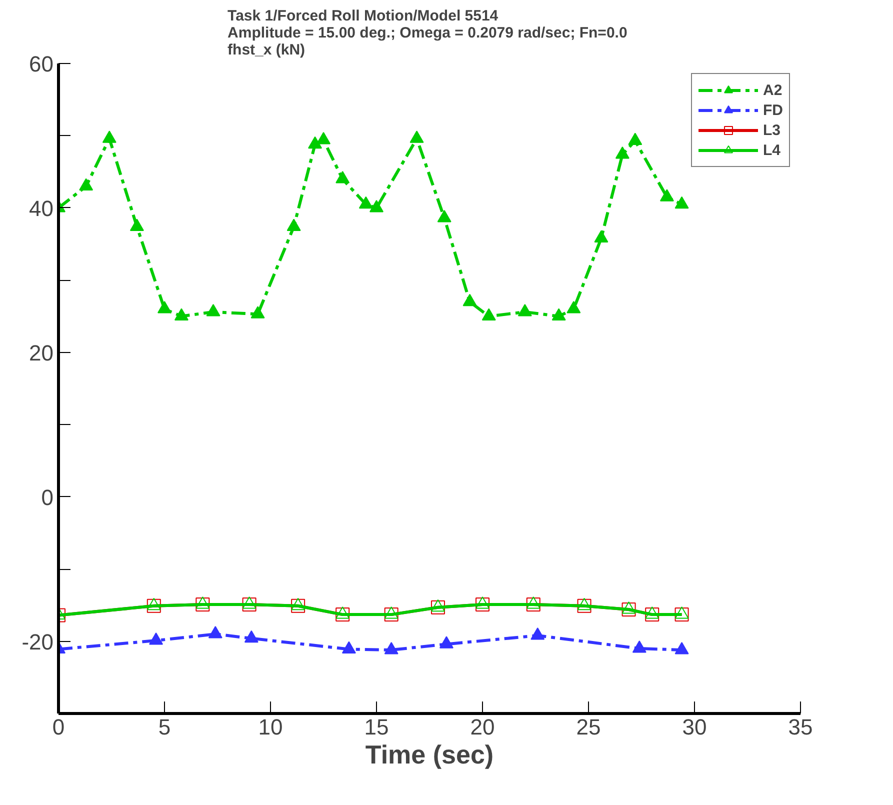 Image resolution: width=893 pixels, height=805 pixels. Describe the element at coordinates (376, 727) in the screenshot. I see `x-tick-label: 15` at that location.